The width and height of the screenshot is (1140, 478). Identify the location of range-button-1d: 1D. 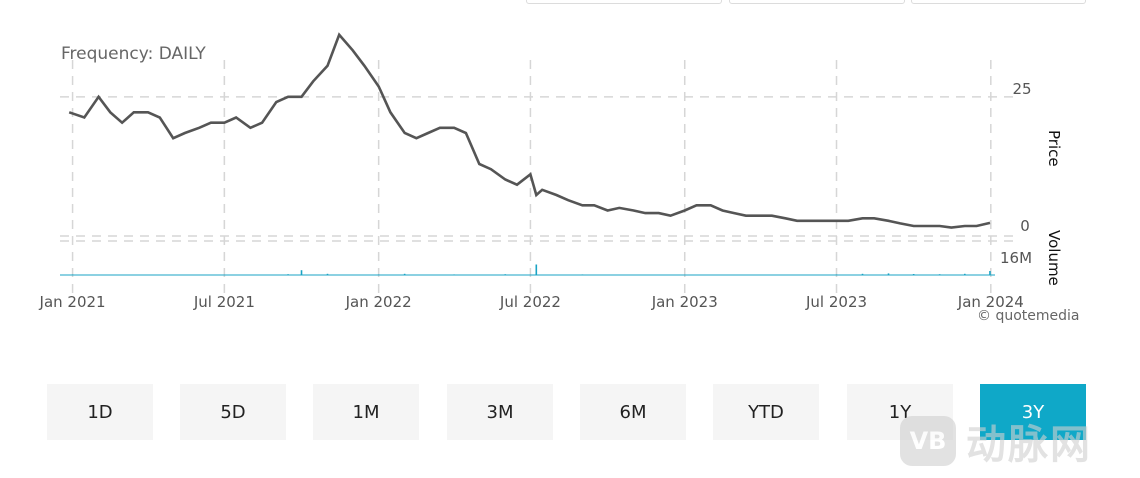
(100, 412).